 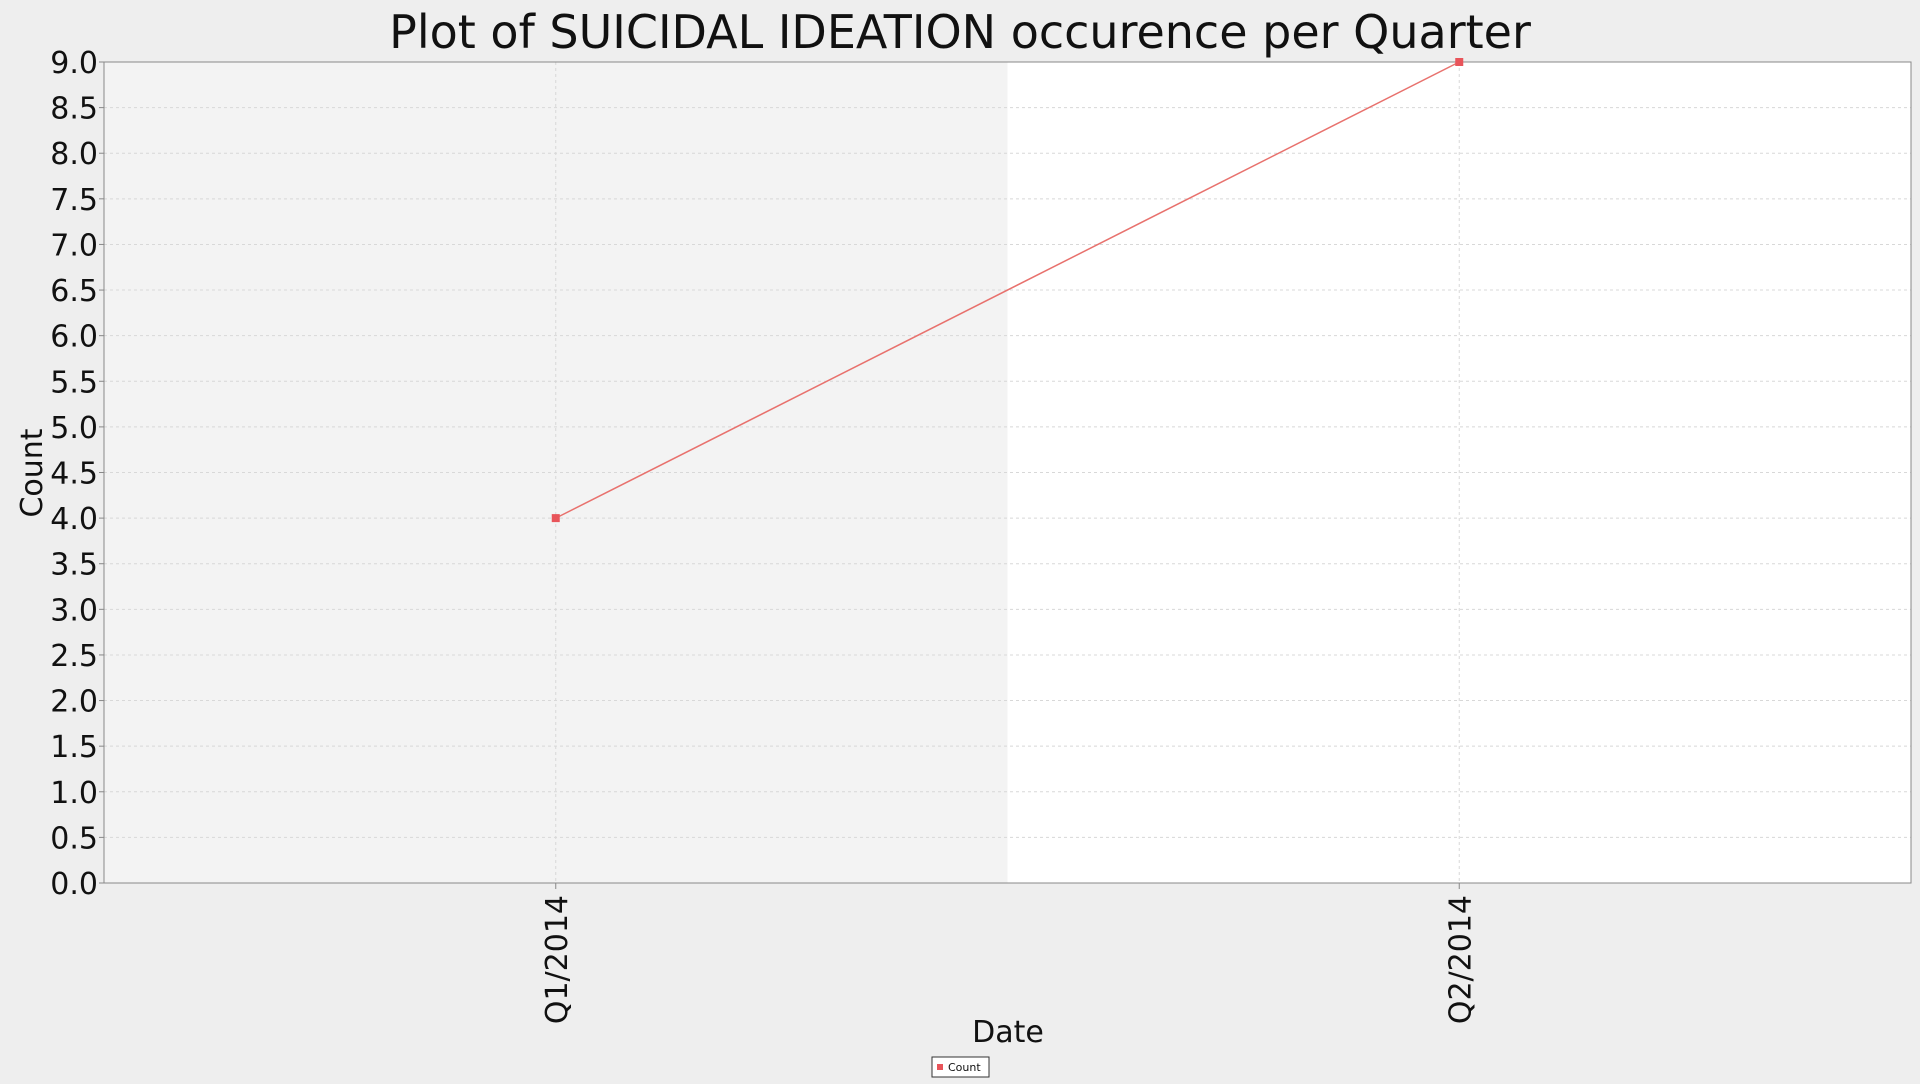 What do you see at coordinates (74, 200) in the screenshot?
I see `y-tick-label: 7.5` at bounding box center [74, 200].